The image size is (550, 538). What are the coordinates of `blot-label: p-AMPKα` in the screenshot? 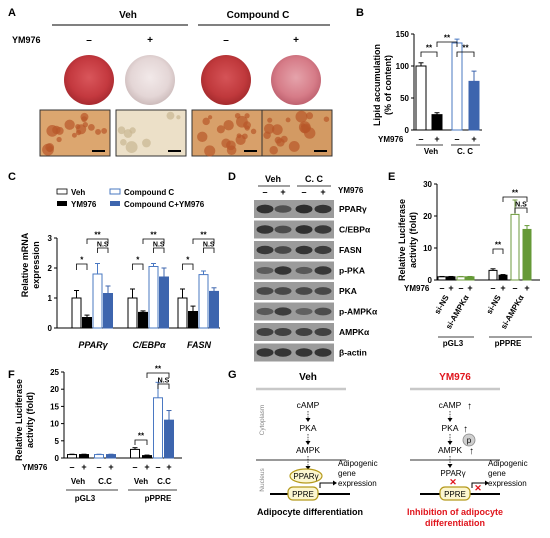 It's located at (358, 312).